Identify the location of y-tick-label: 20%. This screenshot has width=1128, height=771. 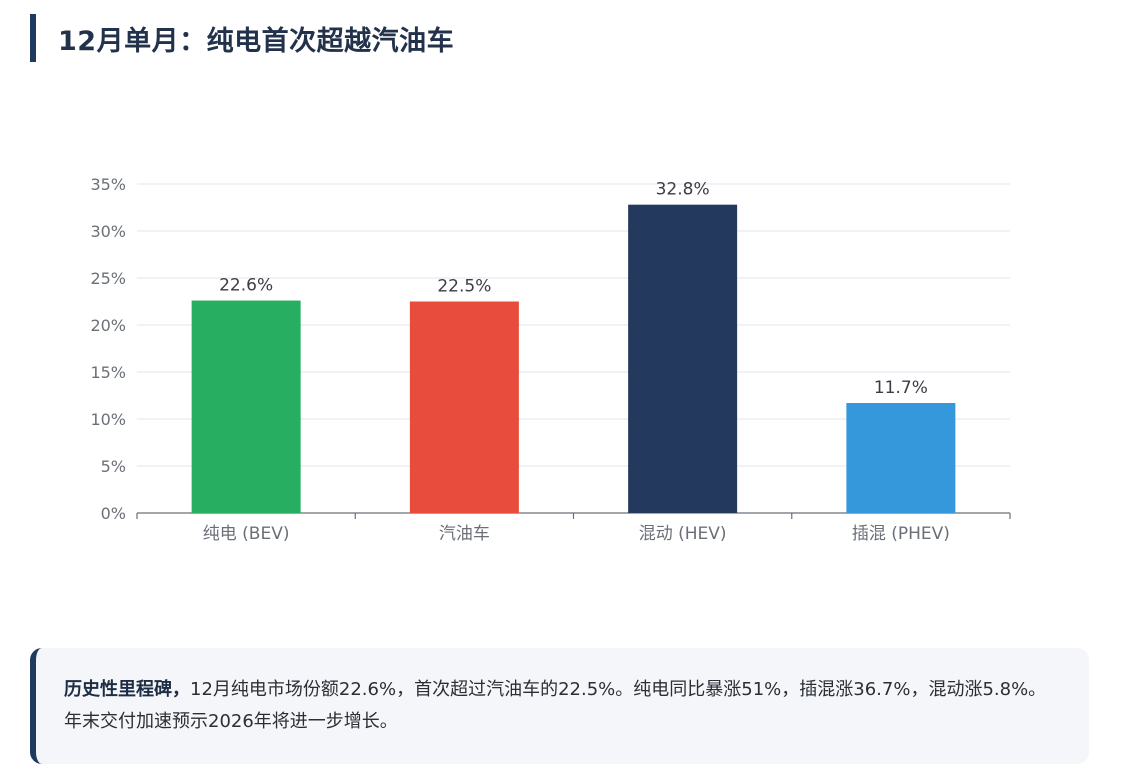
(108, 325).